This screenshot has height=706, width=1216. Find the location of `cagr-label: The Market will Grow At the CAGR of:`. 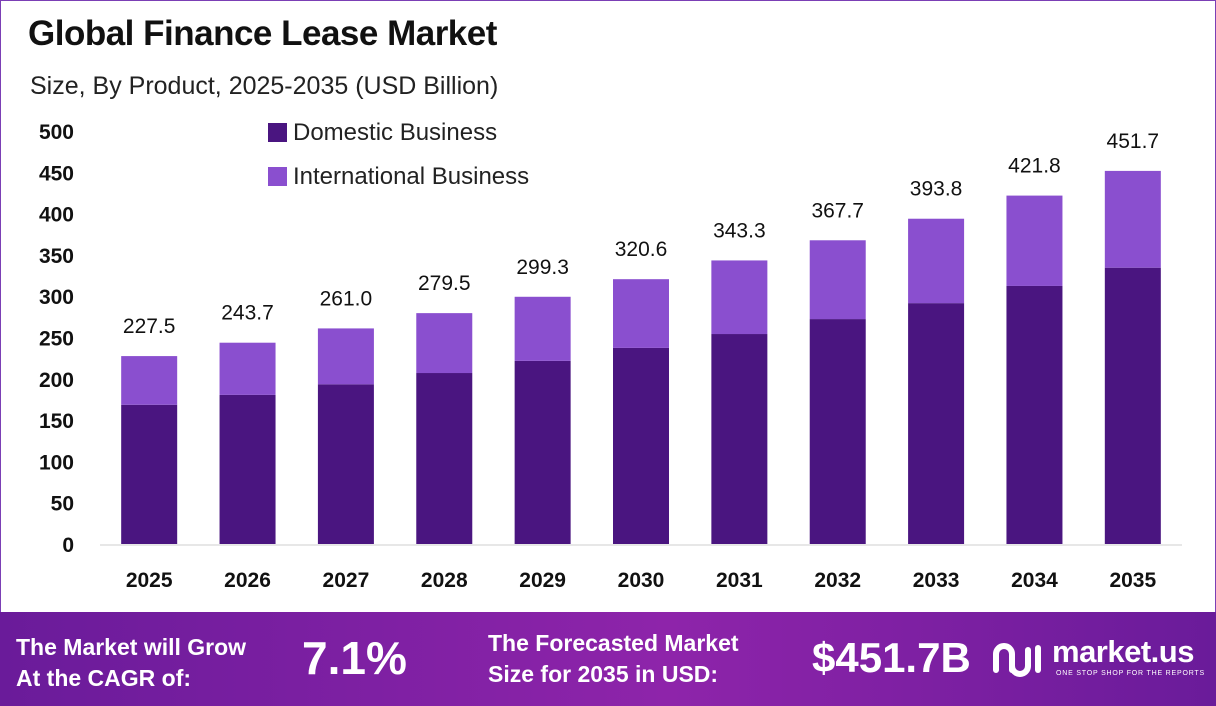

cagr-label: The Market will Grow At the CAGR of: is located at coordinates (131, 663).